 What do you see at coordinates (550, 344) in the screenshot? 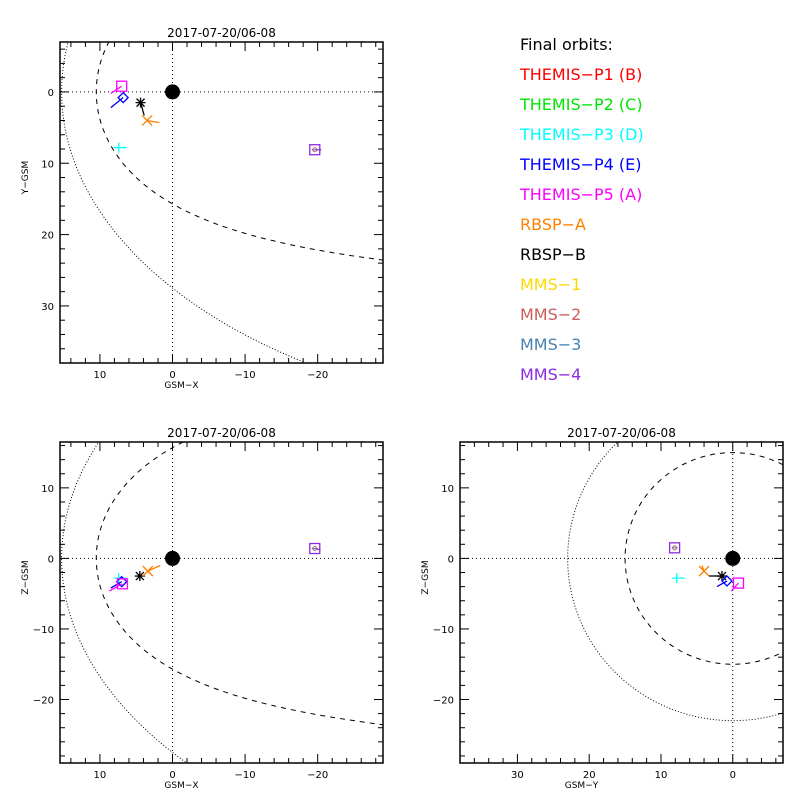
I see `legend-item: MMS−3` at bounding box center [550, 344].